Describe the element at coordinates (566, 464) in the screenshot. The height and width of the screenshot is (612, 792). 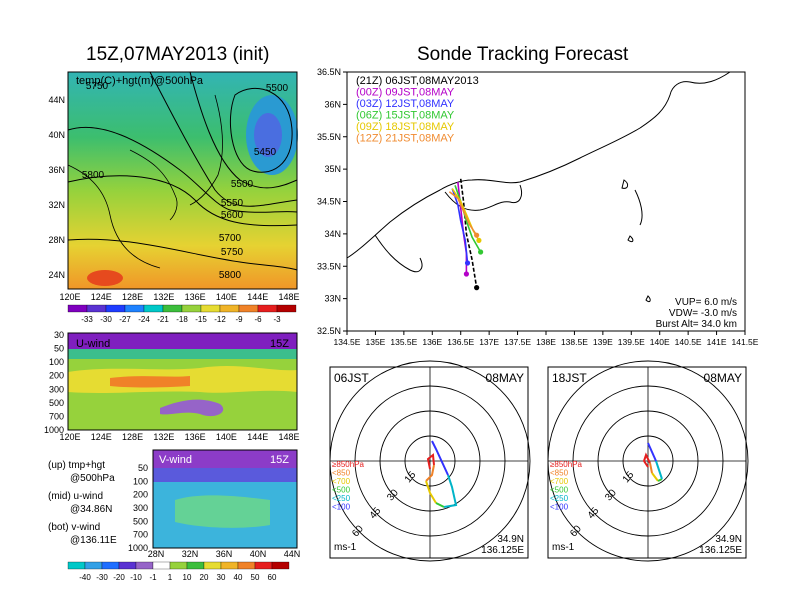
I see `hodograph-legend-entry: ≥850hPa` at that location.